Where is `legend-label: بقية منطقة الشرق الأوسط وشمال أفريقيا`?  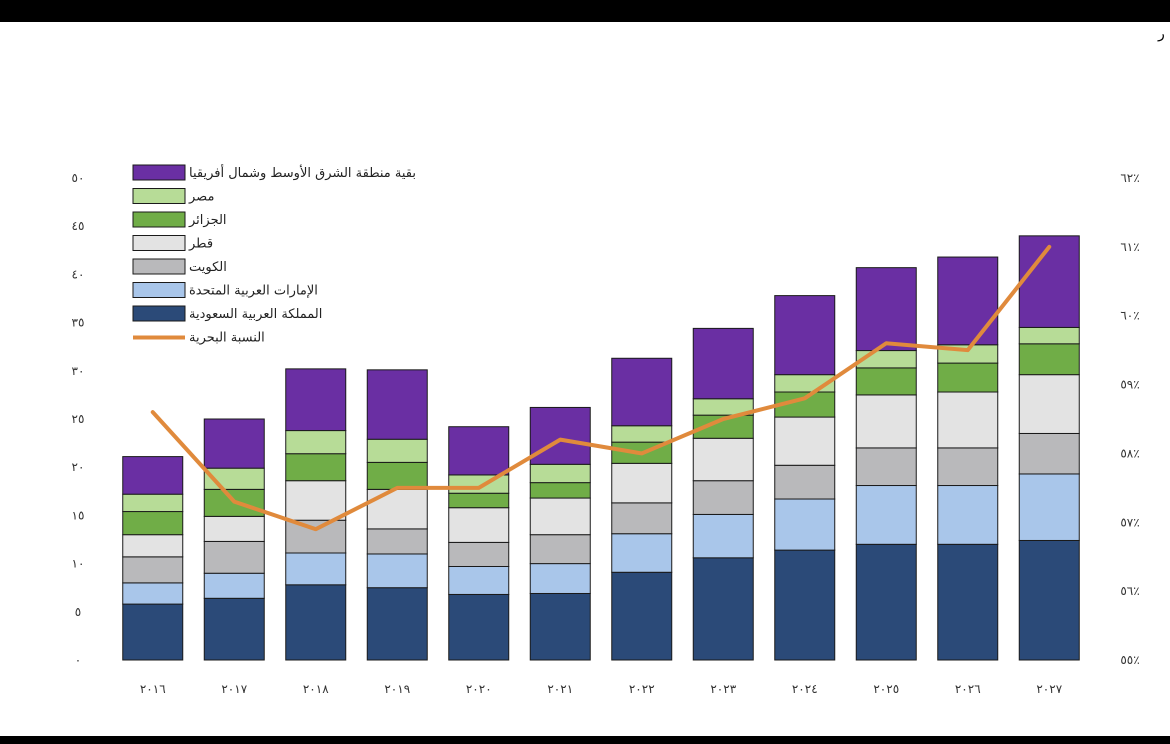 legend-label: بقية منطقة الشرق الأوسط وشمال أفريقيا is located at coordinates (302, 172).